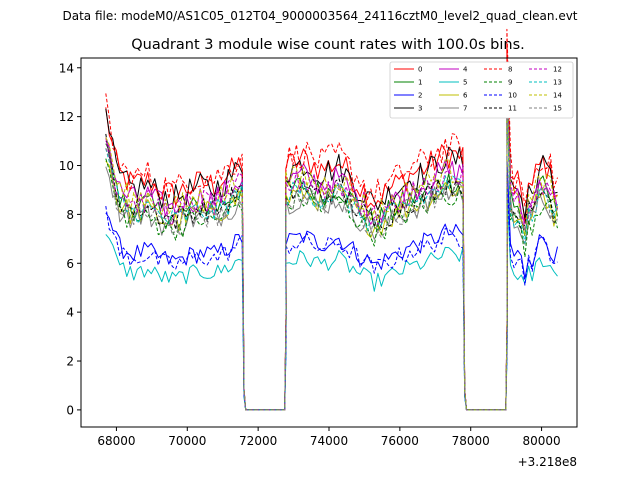 The image size is (640, 480). What do you see at coordinates (512, 96) in the screenshot?
I see `legend-label-10: 10` at bounding box center [512, 96].